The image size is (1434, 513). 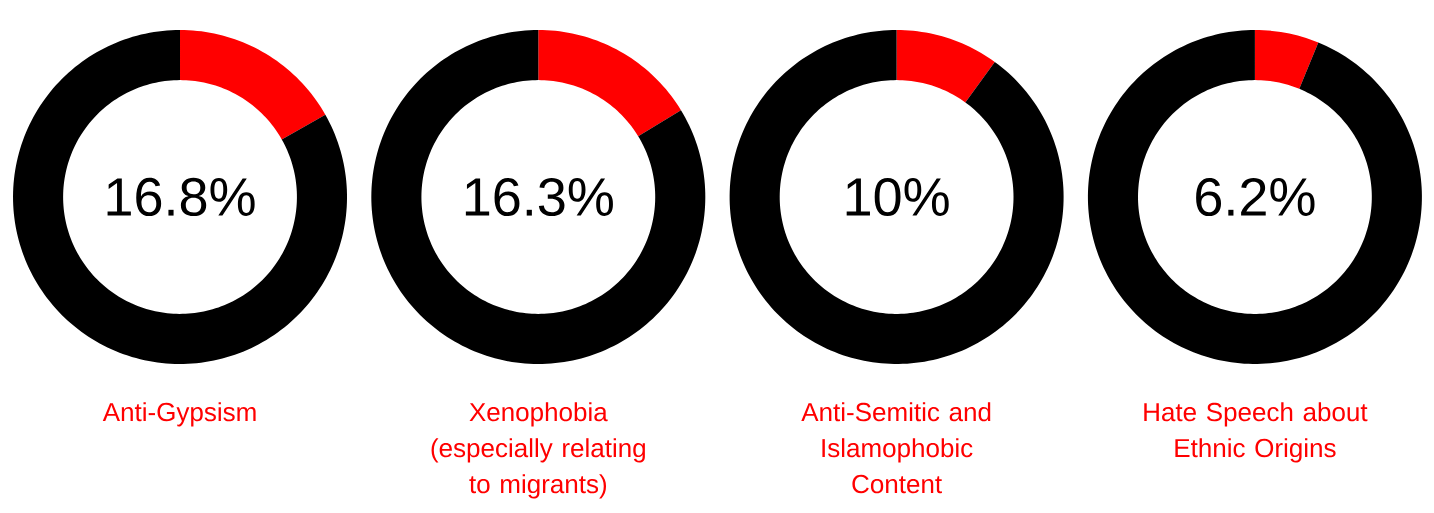 I want to click on text: 16.8%, so click(x=181, y=197).